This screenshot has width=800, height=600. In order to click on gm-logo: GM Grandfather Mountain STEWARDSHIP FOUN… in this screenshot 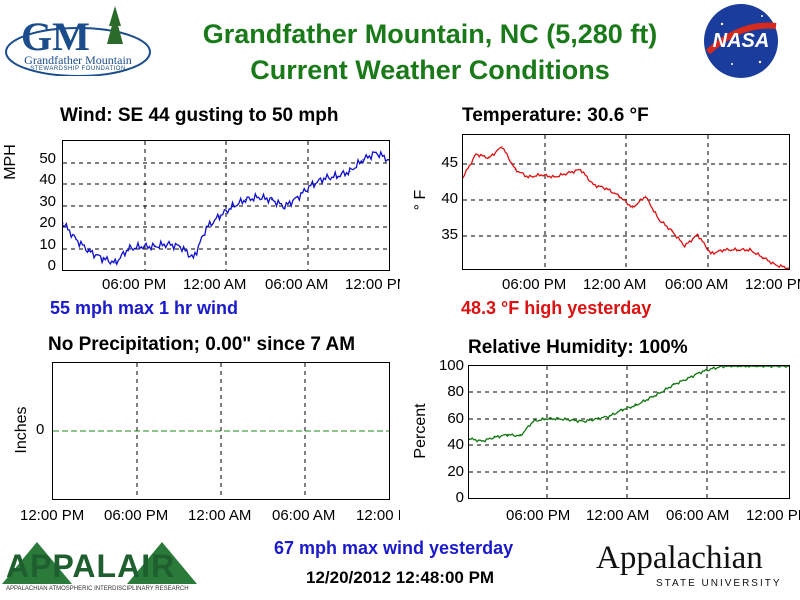, I will do `click(78, 40)`.